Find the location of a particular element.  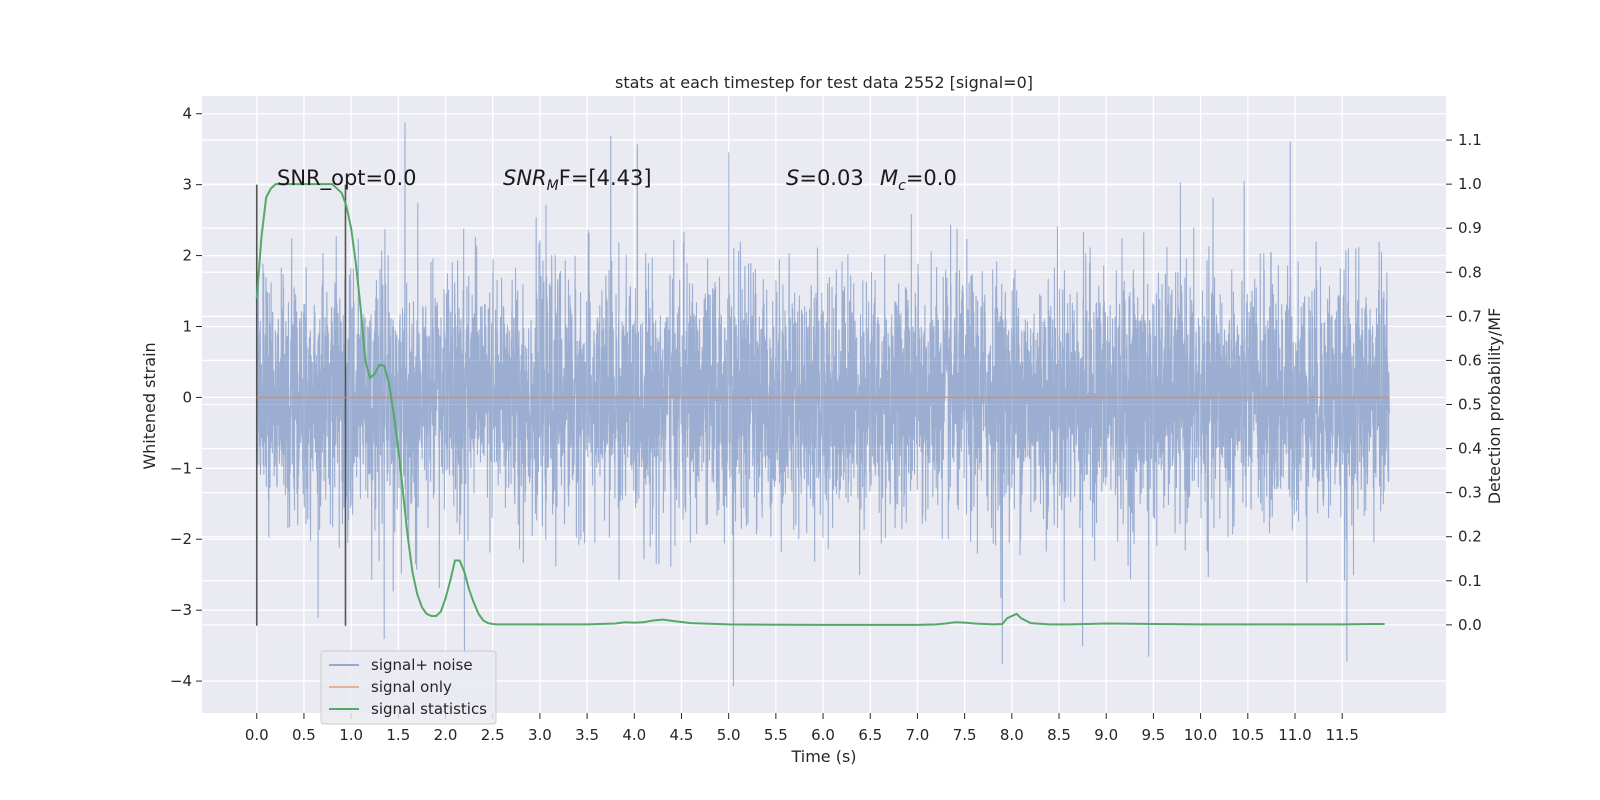

y-right-tick-label: 0.4 is located at coordinates (1470, 449).